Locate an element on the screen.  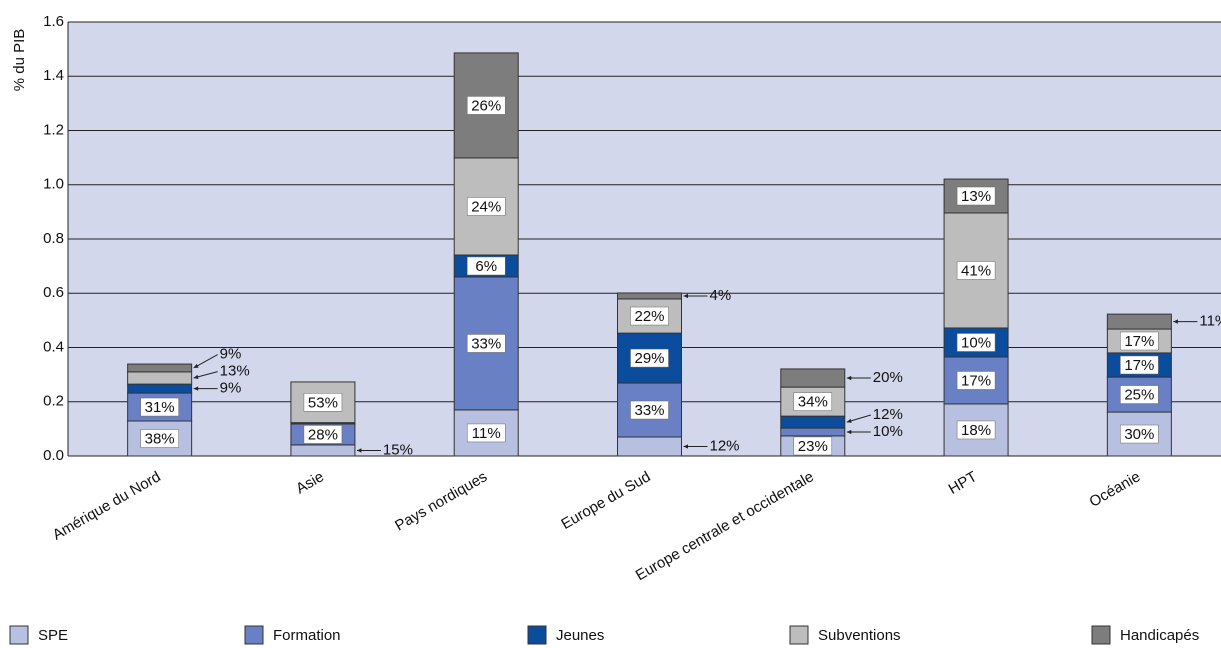
x-tick-label: HPT is located at coordinates (963, 483).